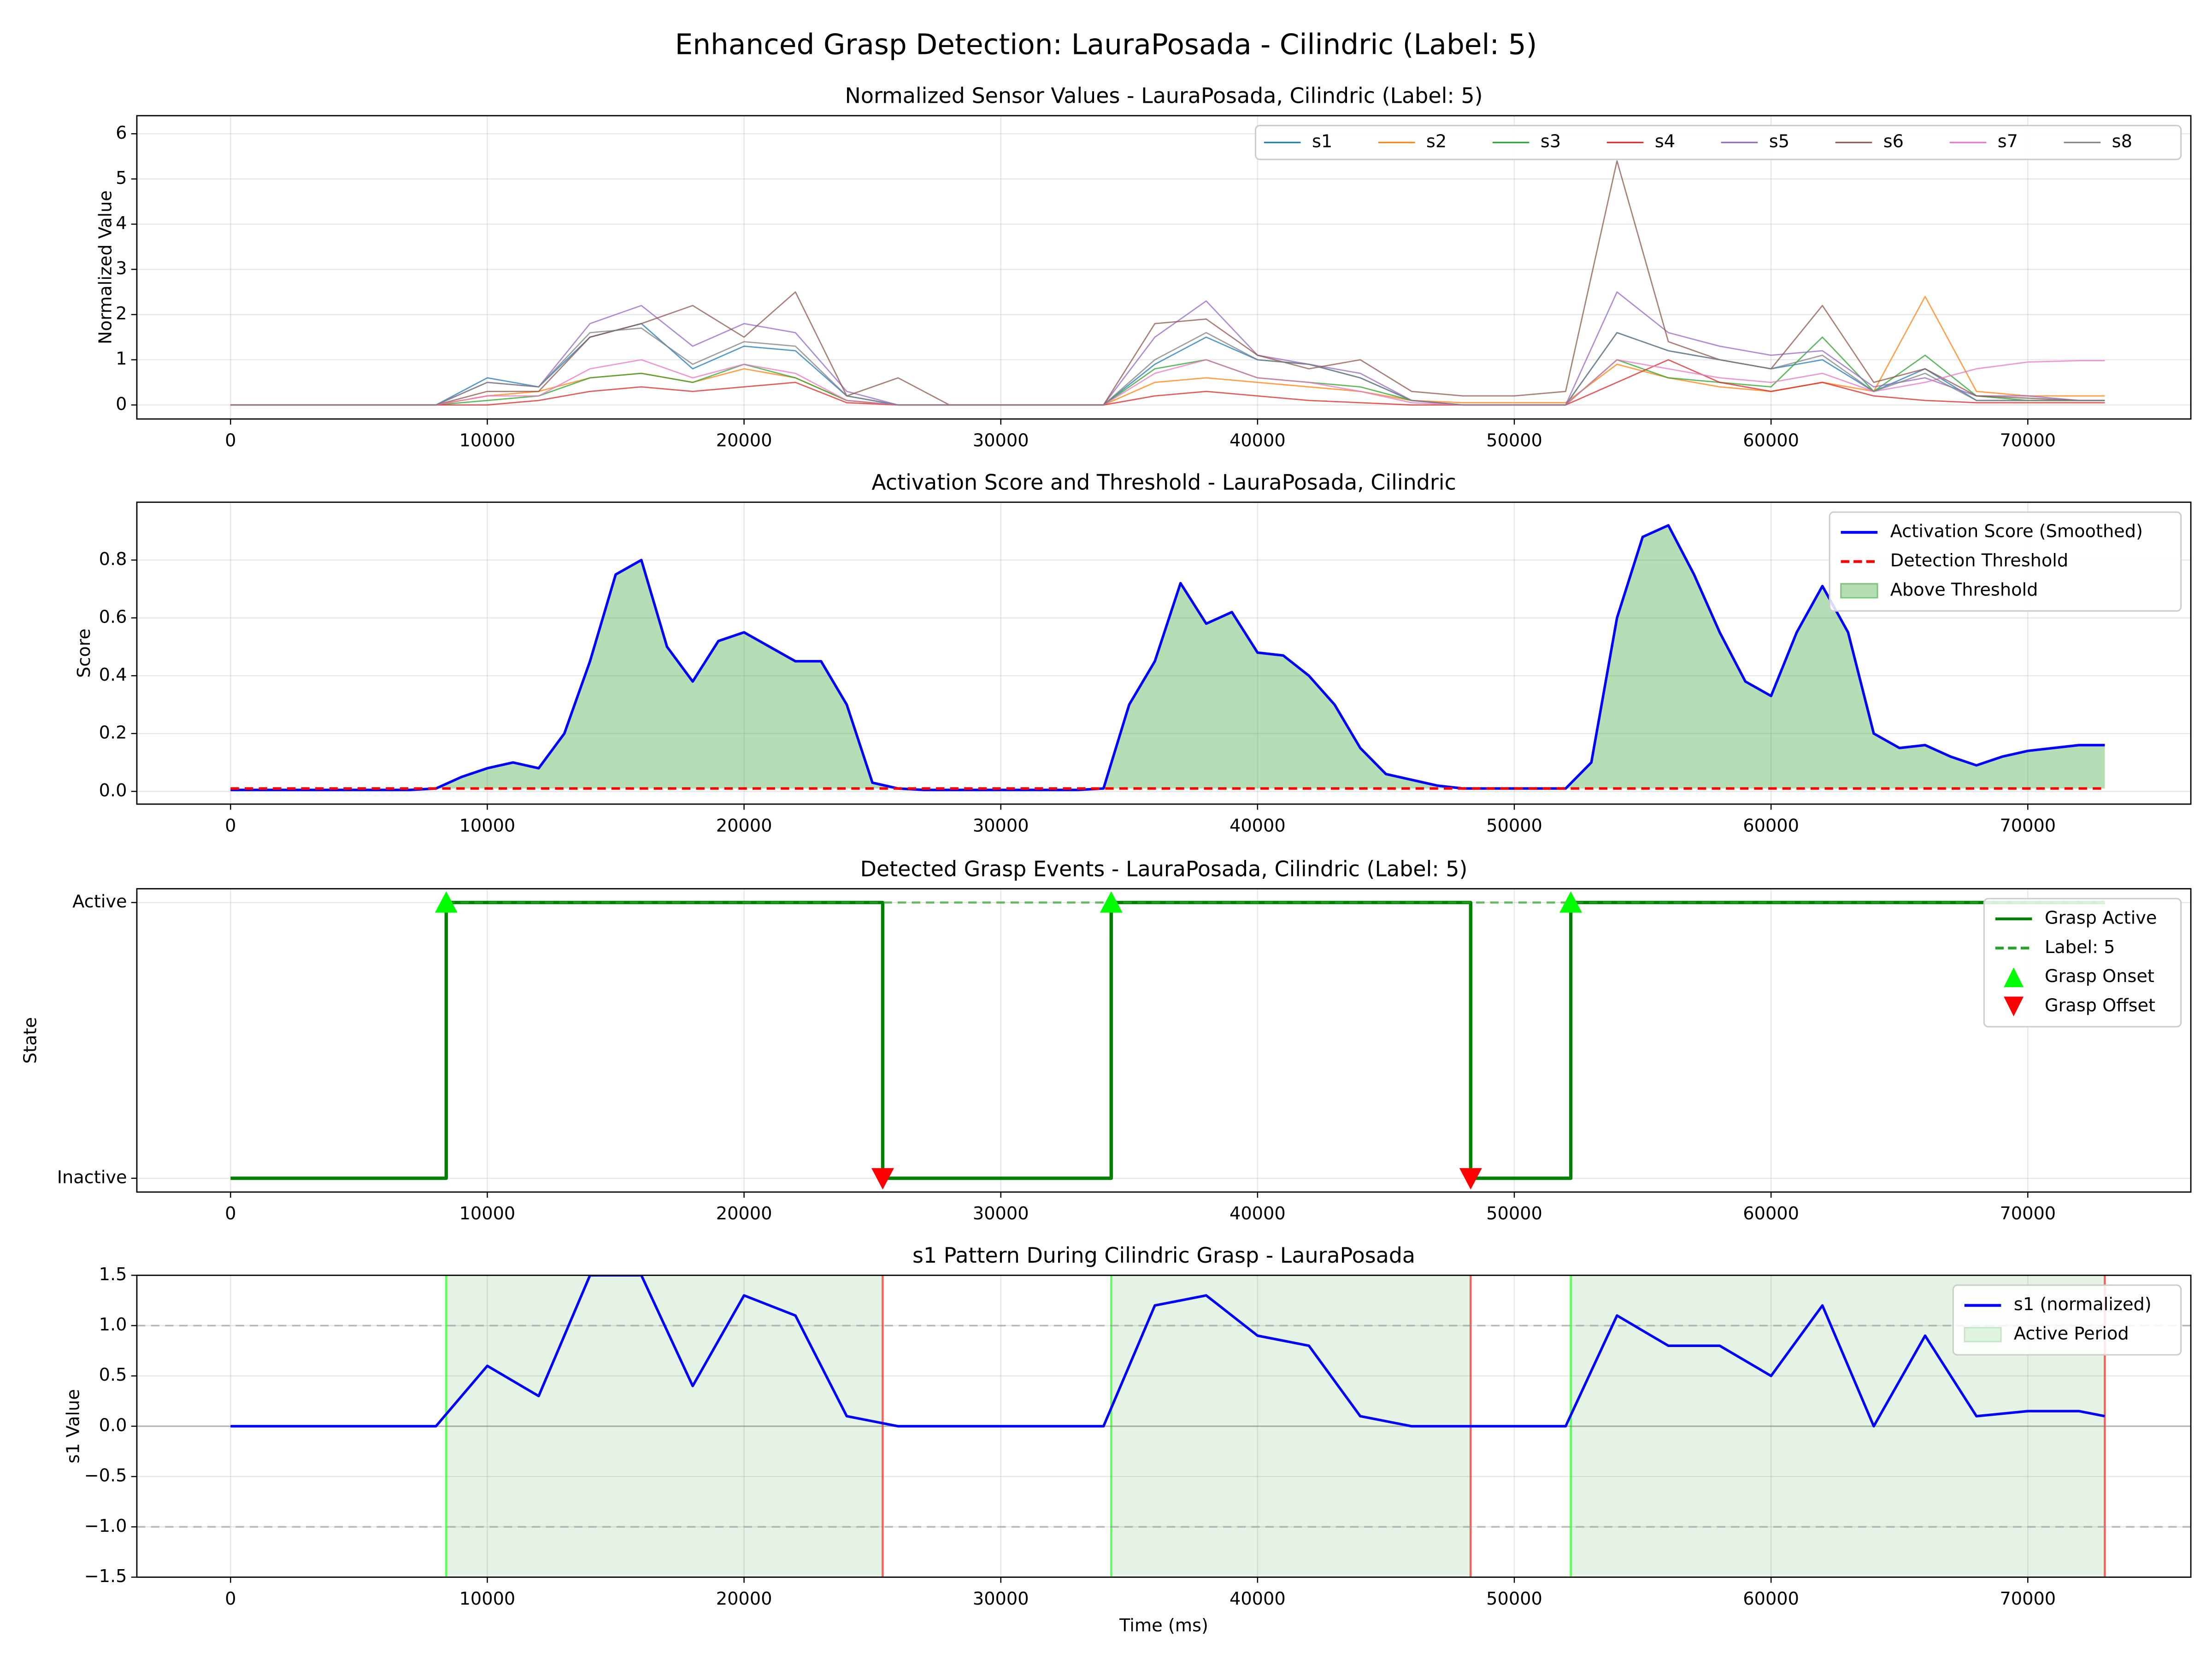 The width and height of the screenshot is (2212, 1659). Describe the element at coordinates (1551, 141) in the screenshot. I see `legend-label: s3` at that location.